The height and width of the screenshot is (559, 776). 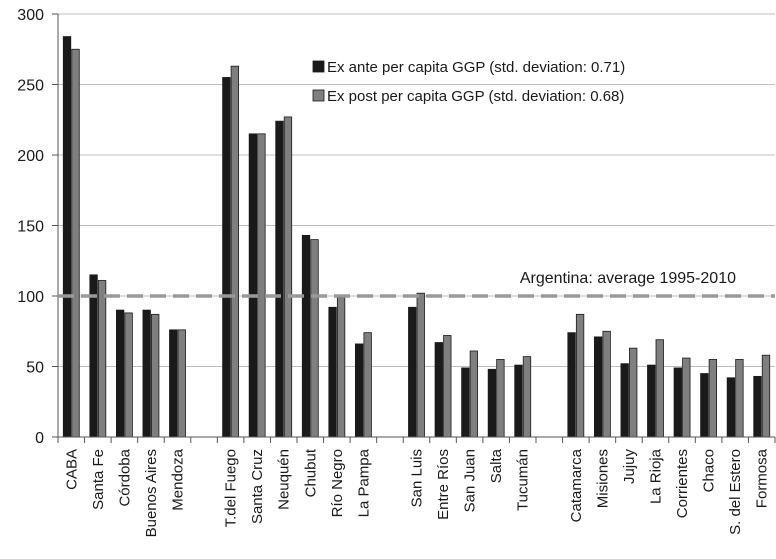 What do you see at coordinates (363, 482) in the screenshot?
I see `x-category-label: La Pampa` at bounding box center [363, 482].